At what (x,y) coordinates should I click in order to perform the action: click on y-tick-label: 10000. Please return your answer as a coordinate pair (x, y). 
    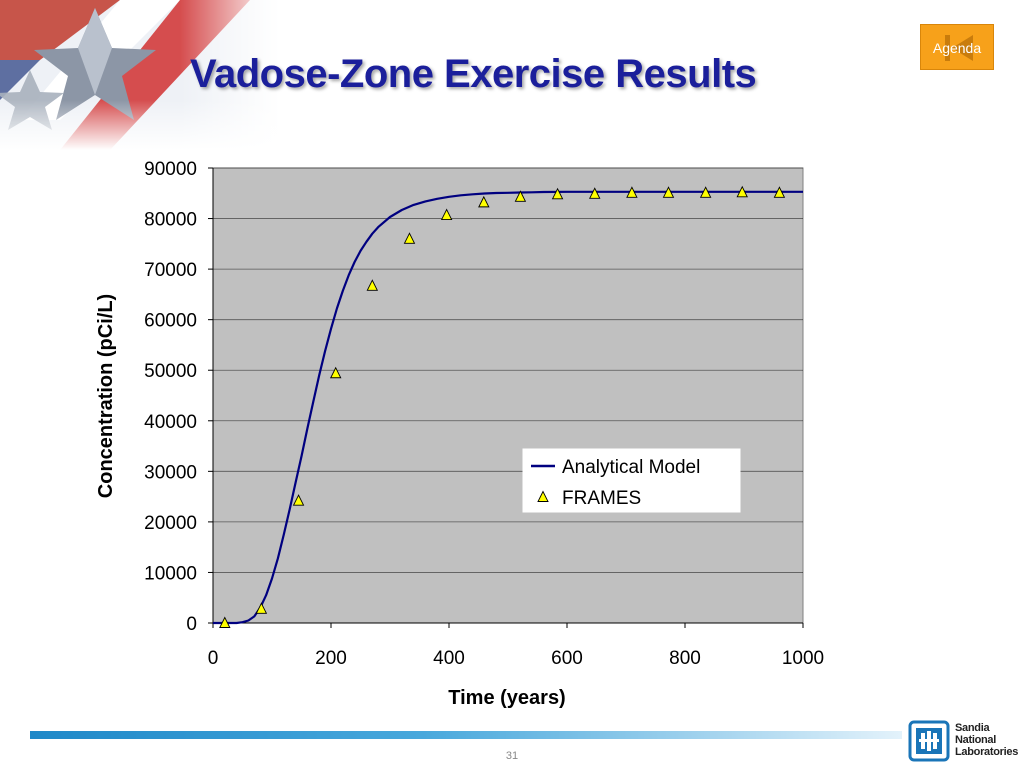
    Looking at the image, I should click on (170, 573).